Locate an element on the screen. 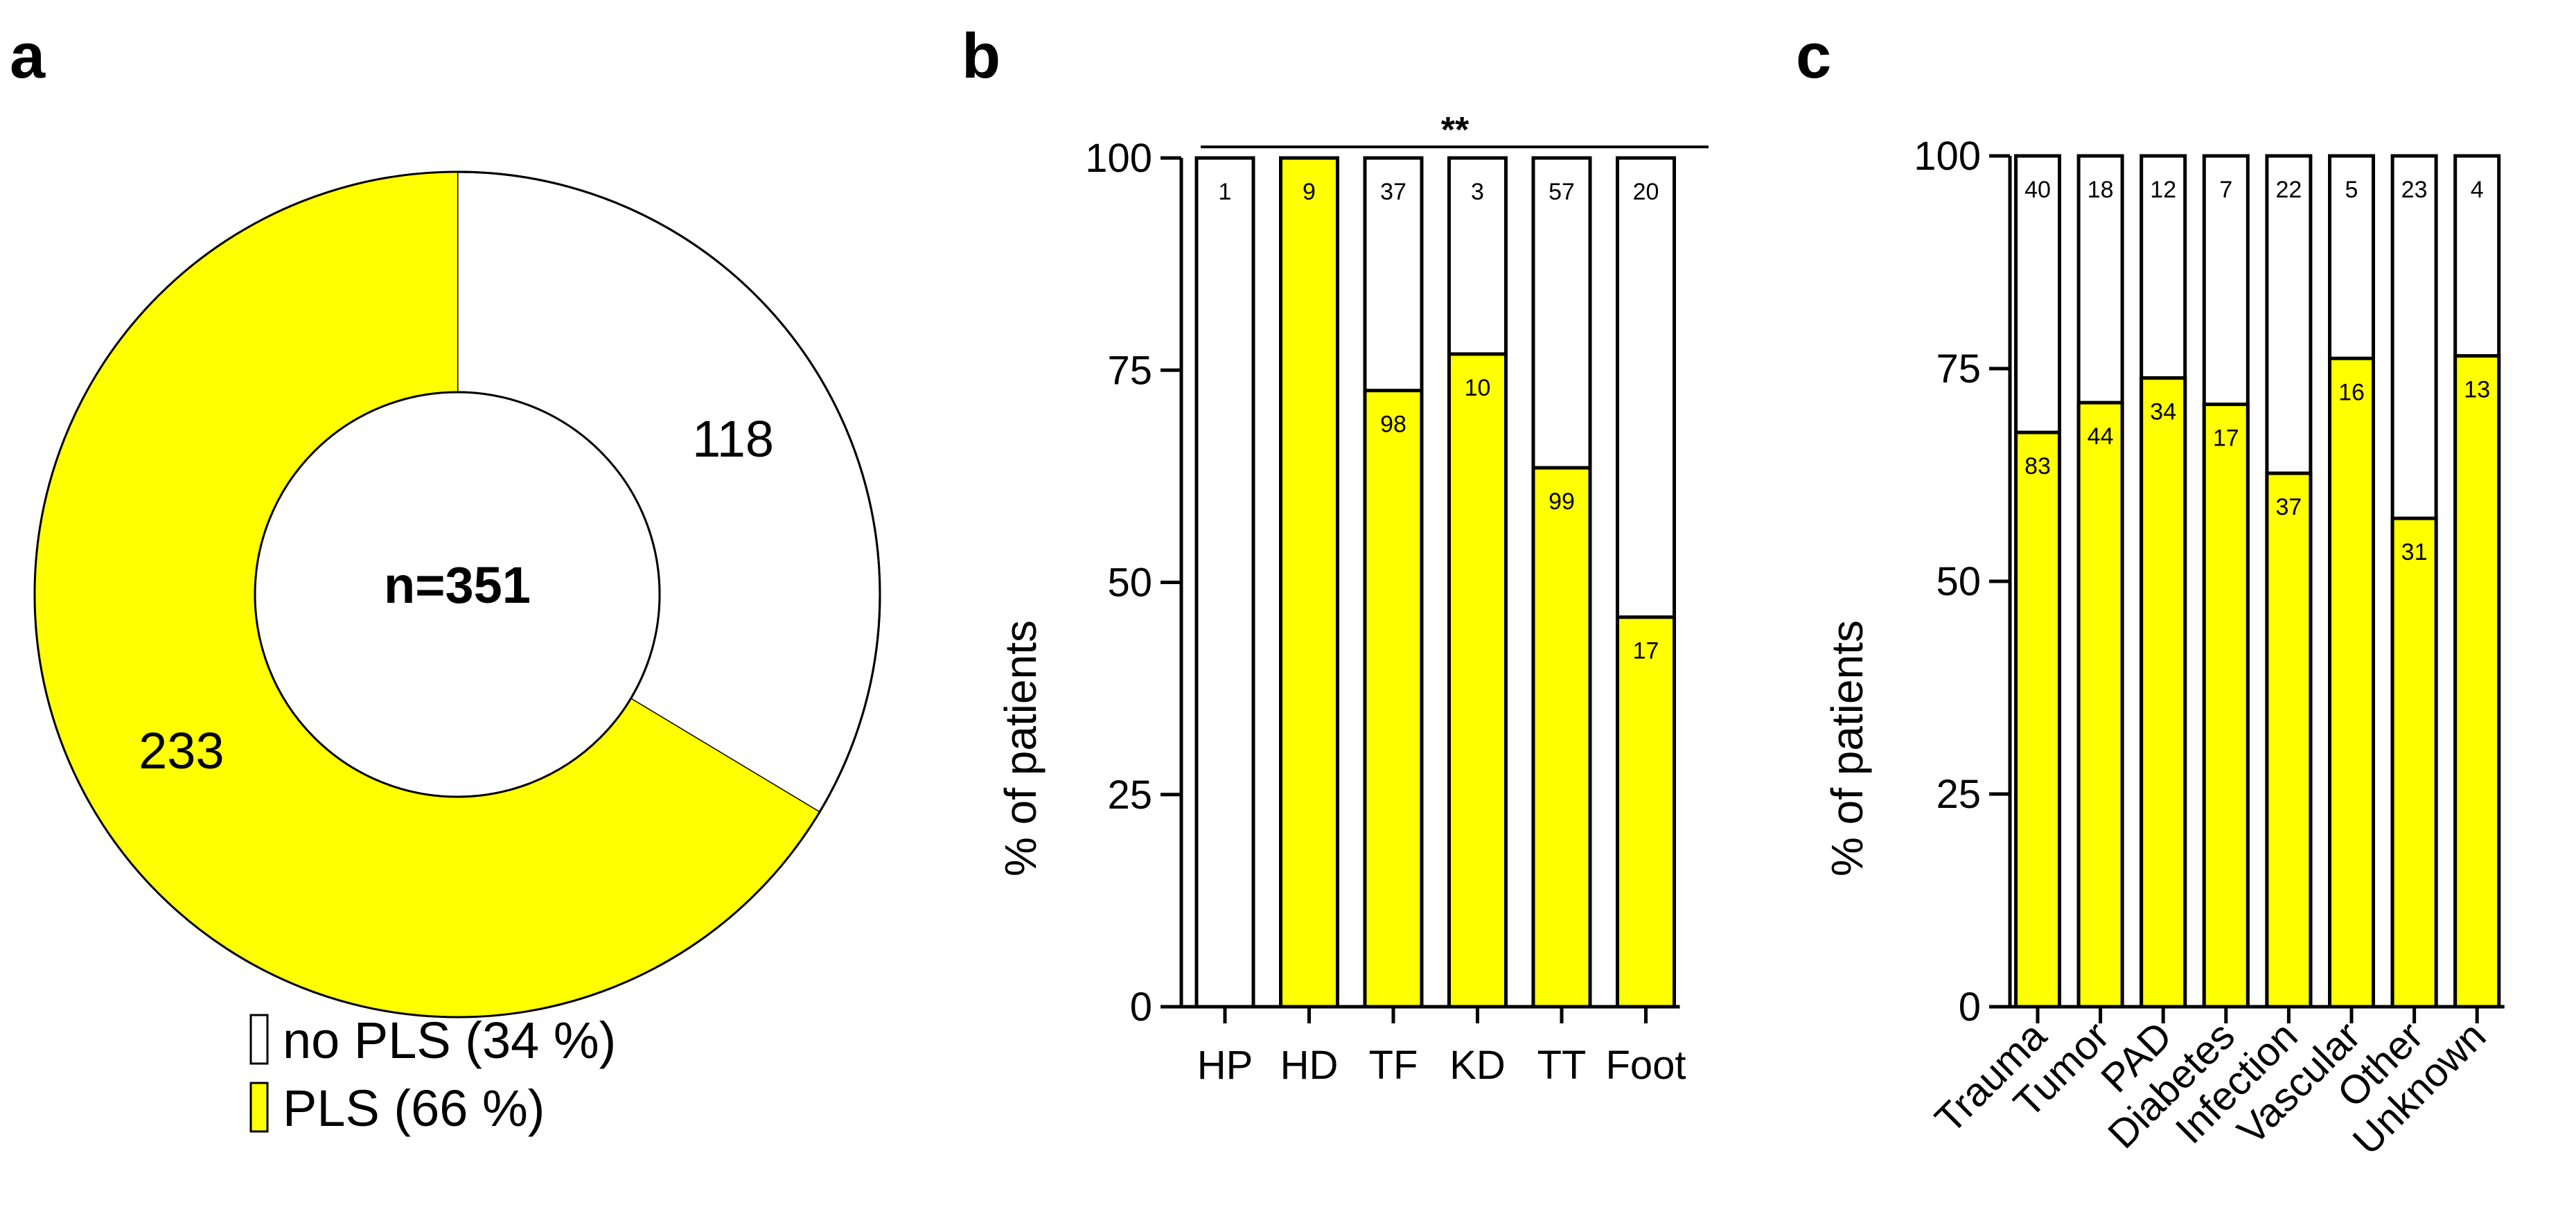 The image size is (2576, 1225). legend-label-no-pls: no PLS (34 %) is located at coordinates (449, 1040).